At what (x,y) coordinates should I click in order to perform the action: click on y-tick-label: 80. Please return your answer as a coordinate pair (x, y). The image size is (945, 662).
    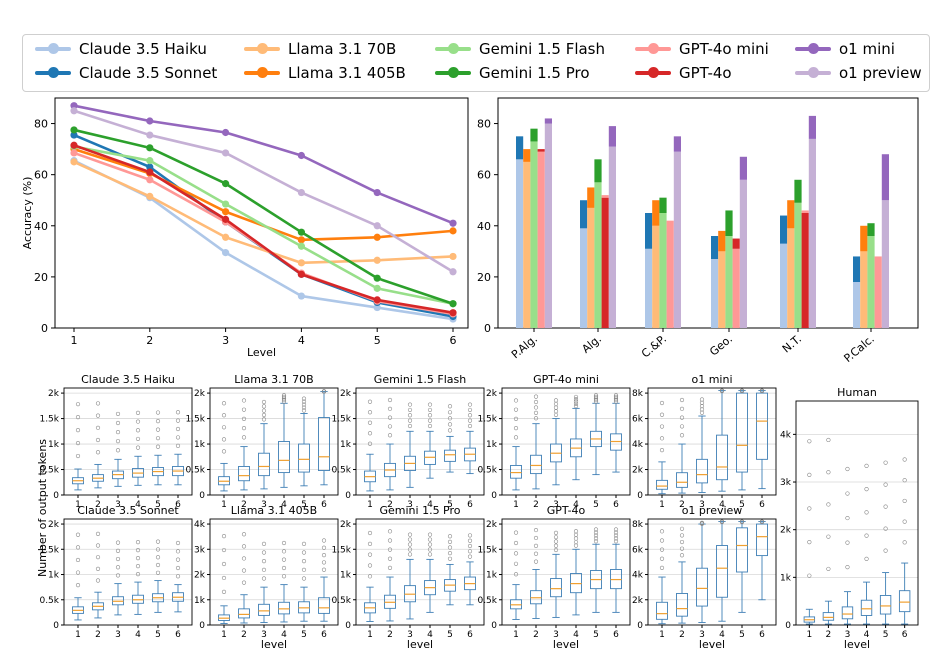
    Looking at the image, I should click on (484, 124).